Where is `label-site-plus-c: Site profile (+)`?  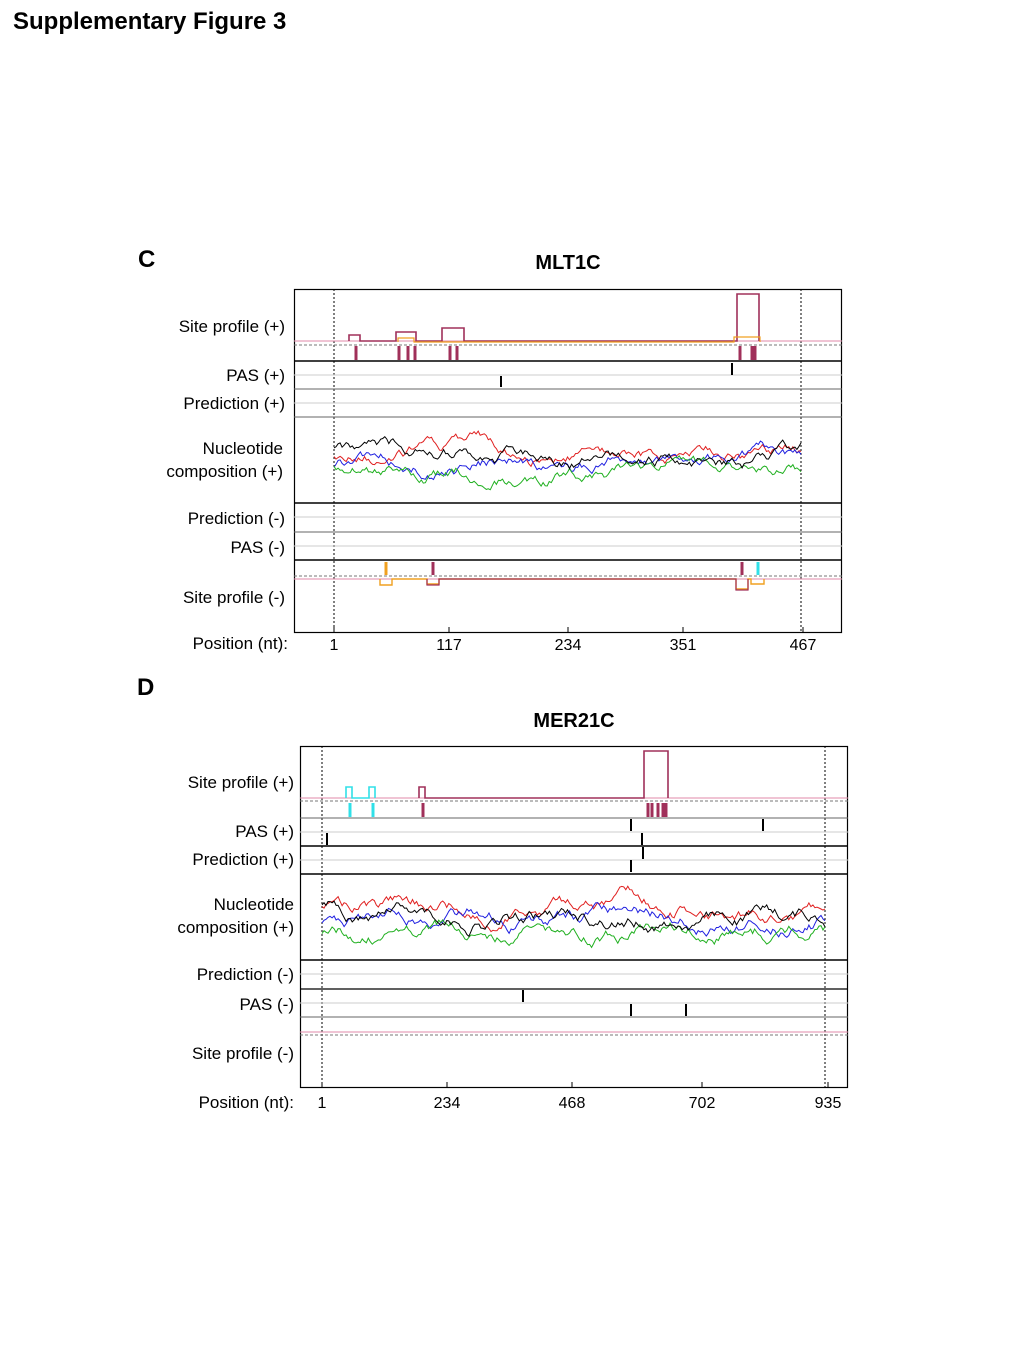 label-site-plus-c: Site profile (+) is located at coordinates (231, 326).